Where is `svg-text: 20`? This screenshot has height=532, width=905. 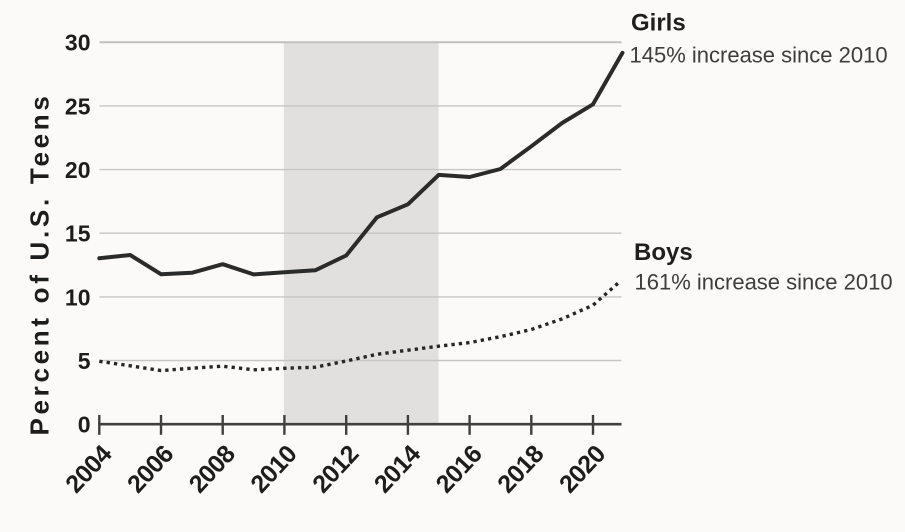
svg-text: 20 is located at coordinates (78, 170).